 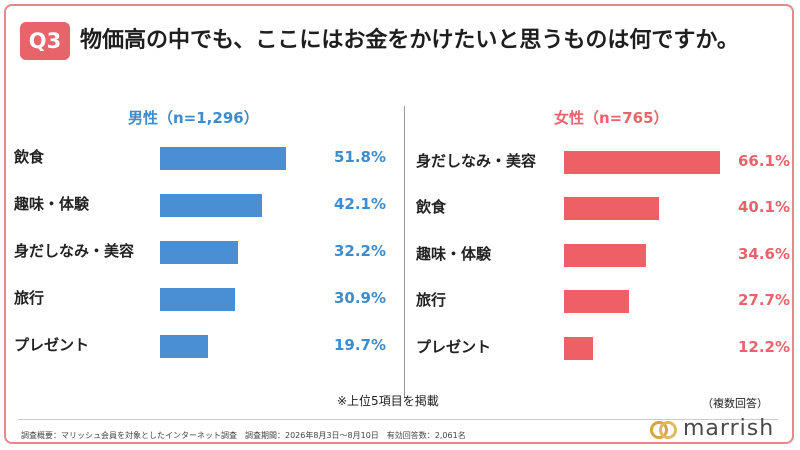 I want to click on marrish-logo: marrish, so click(x=711, y=429).